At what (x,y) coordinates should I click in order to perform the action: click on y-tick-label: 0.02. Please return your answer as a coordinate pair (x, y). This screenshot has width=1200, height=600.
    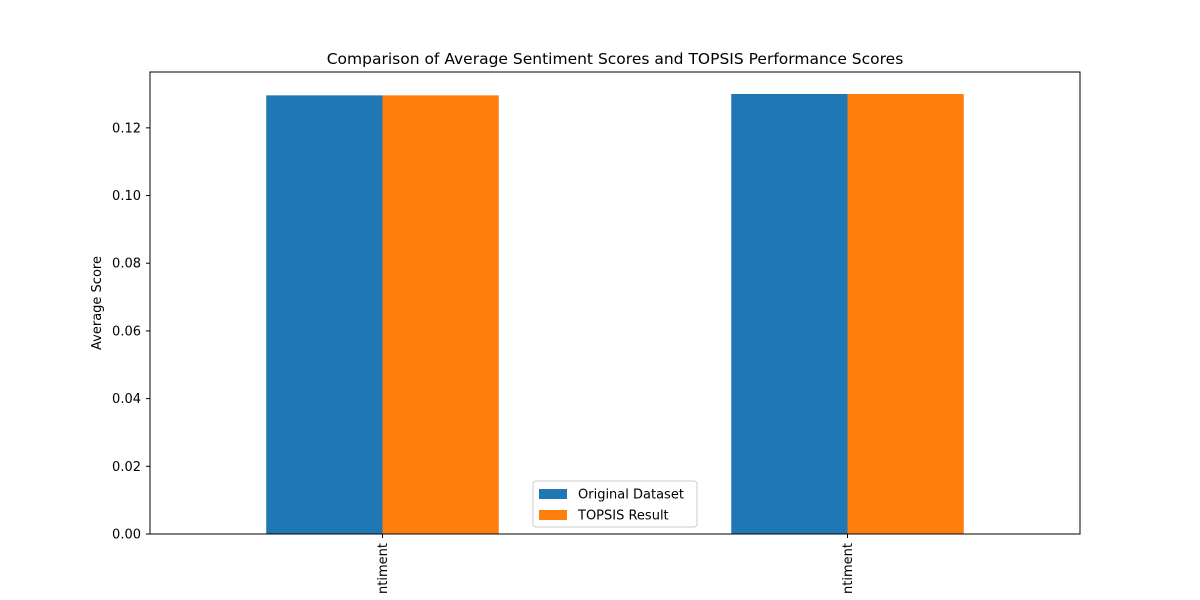
    Looking at the image, I should click on (126, 467).